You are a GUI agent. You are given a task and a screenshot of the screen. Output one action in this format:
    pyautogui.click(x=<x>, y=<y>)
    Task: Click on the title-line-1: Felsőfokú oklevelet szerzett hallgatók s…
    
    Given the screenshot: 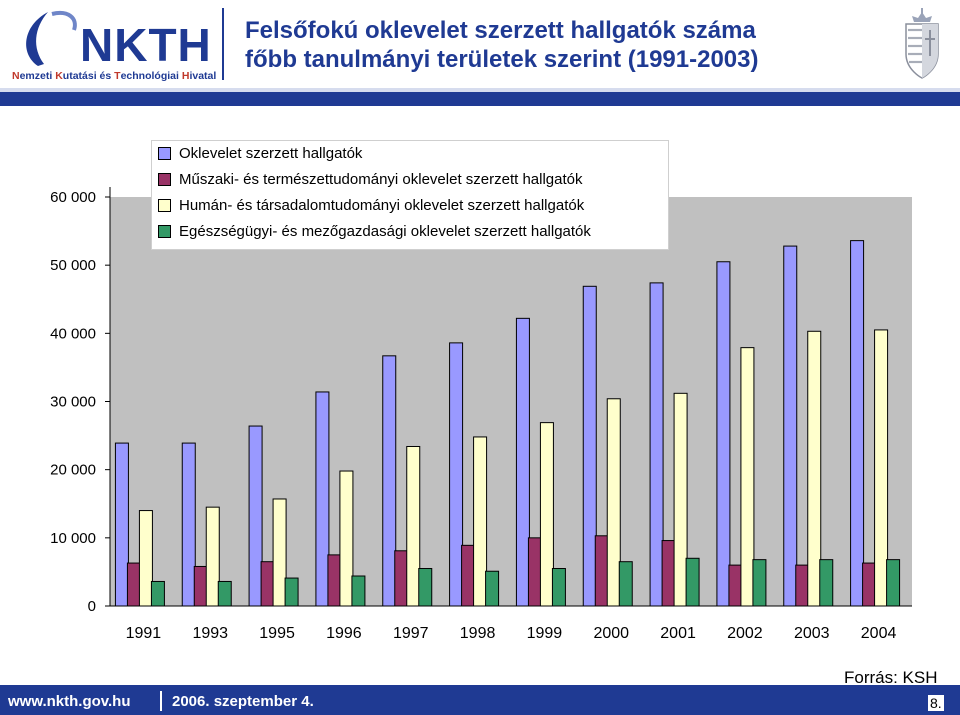 What is the action you would take?
    pyautogui.click(x=500, y=30)
    